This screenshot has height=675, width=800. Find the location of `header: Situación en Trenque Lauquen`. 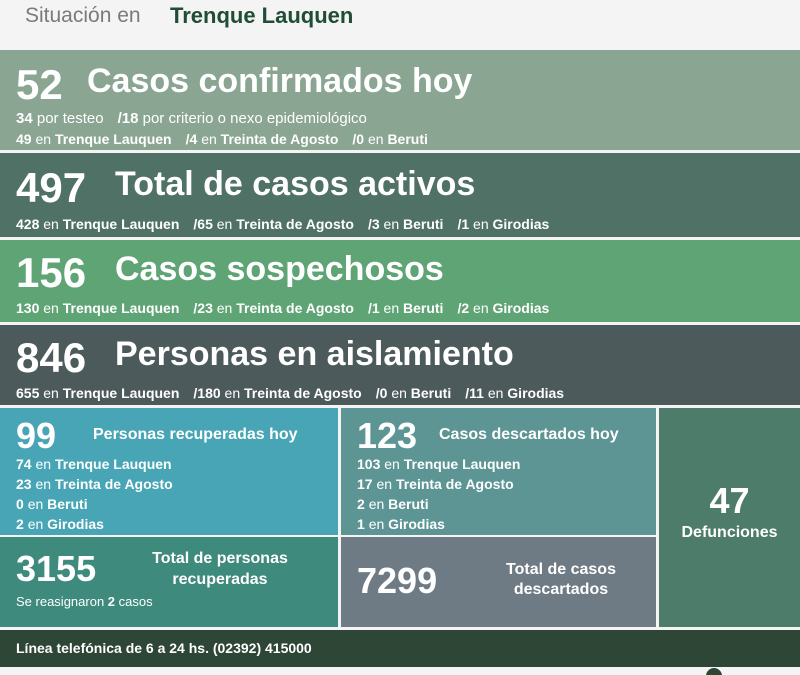

header: Situación en Trenque Lauquen is located at coordinates (400, 24).